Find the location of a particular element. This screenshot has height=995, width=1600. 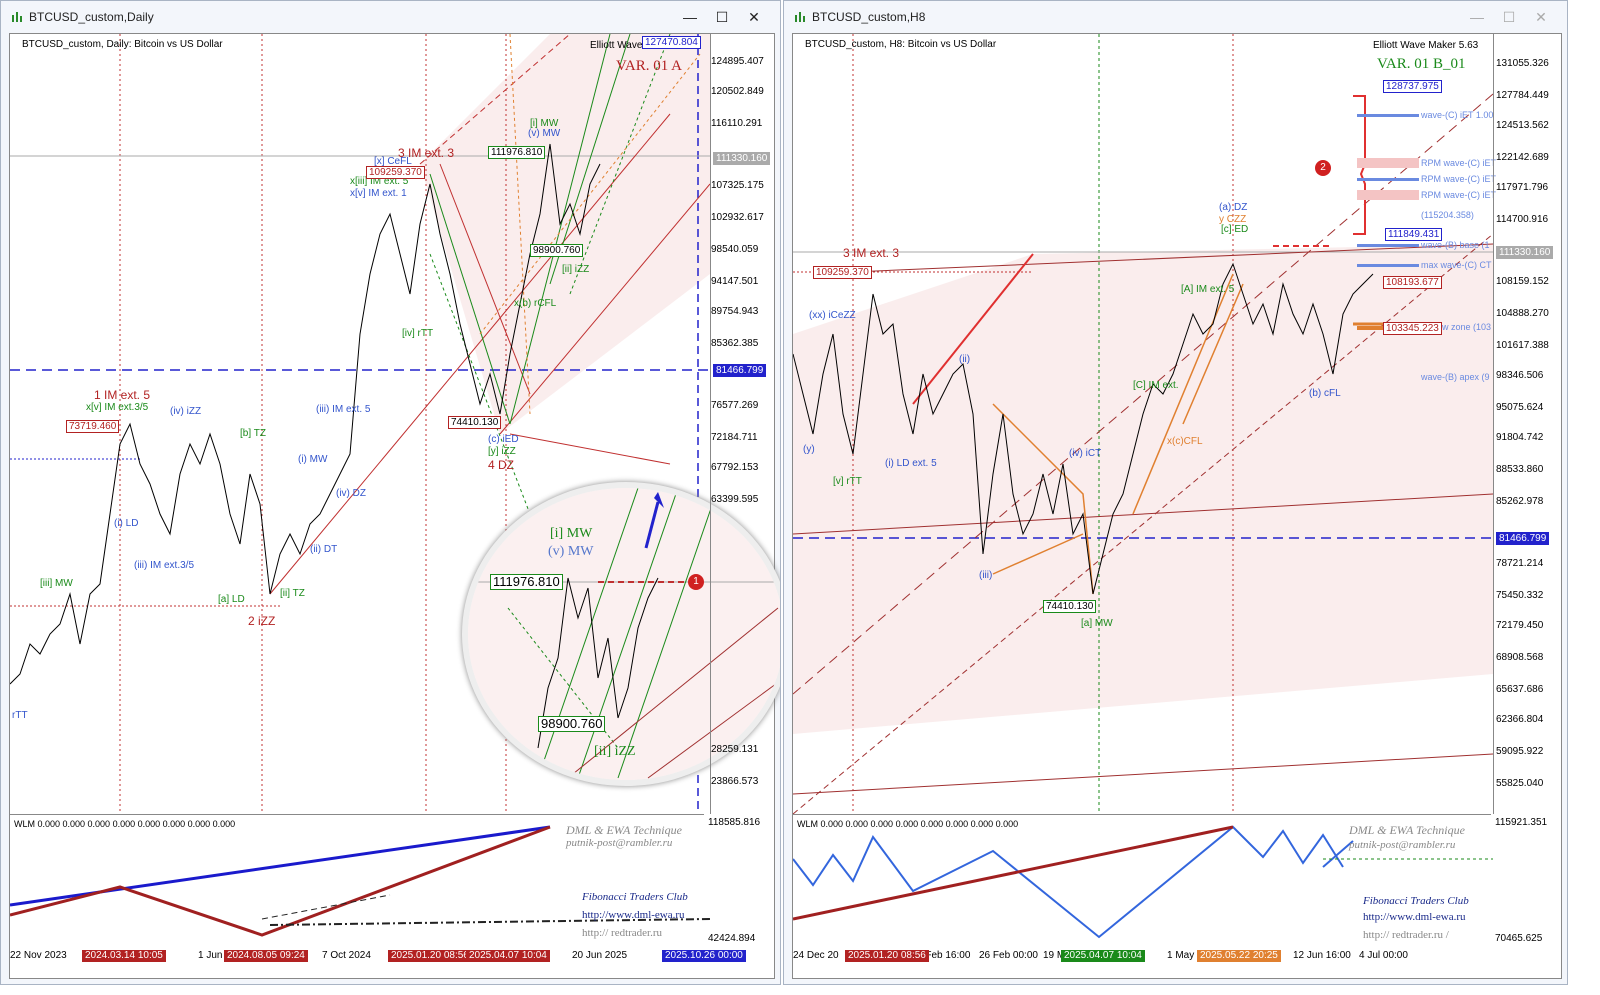

wave-i-mw-top: [i] MW is located at coordinates (544, 123).